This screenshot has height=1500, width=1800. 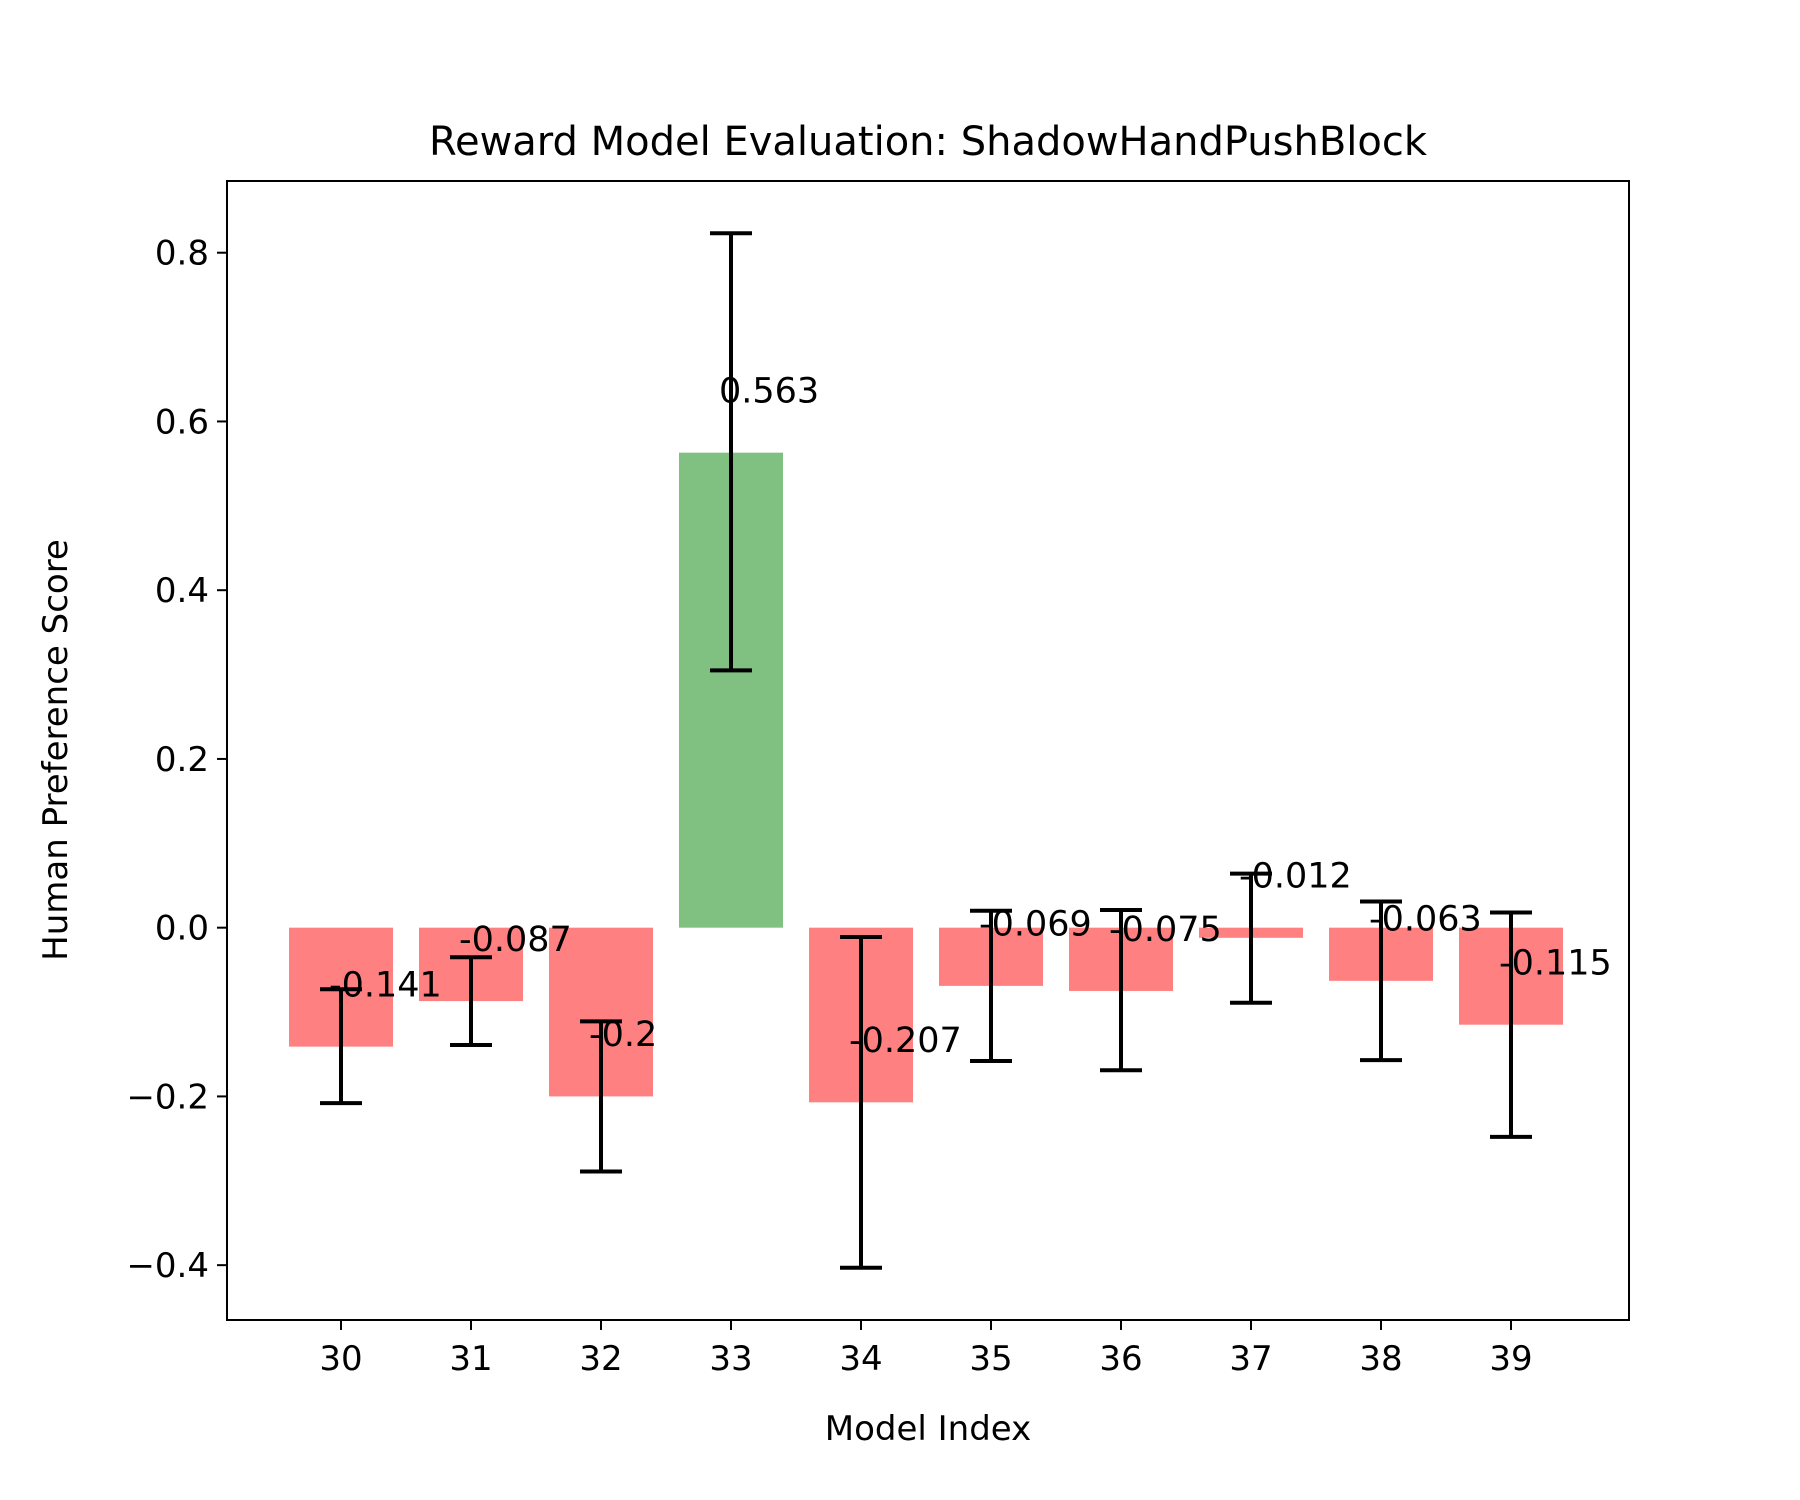 I want to click on x-tick-label: 31, so click(x=470, y=1359).